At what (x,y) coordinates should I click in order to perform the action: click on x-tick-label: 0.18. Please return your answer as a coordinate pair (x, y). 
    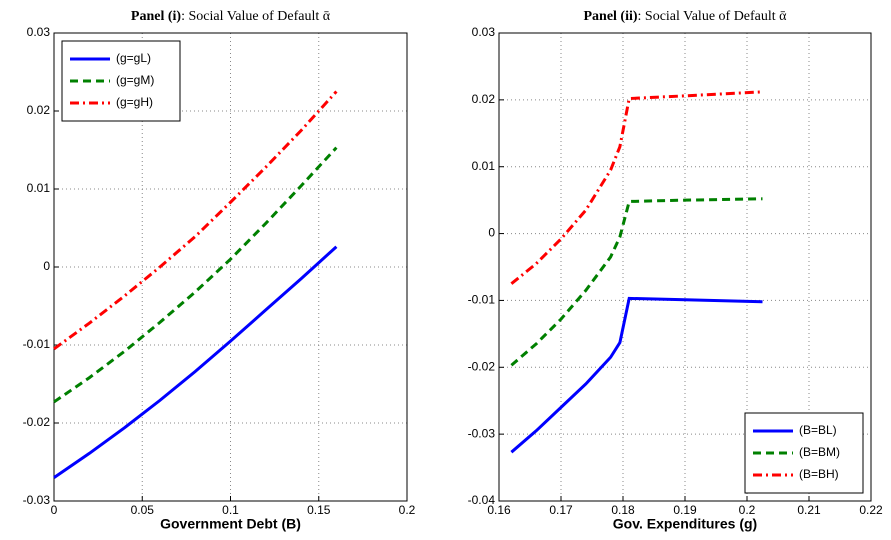
    Looking at the image, I should click on (623, 510).